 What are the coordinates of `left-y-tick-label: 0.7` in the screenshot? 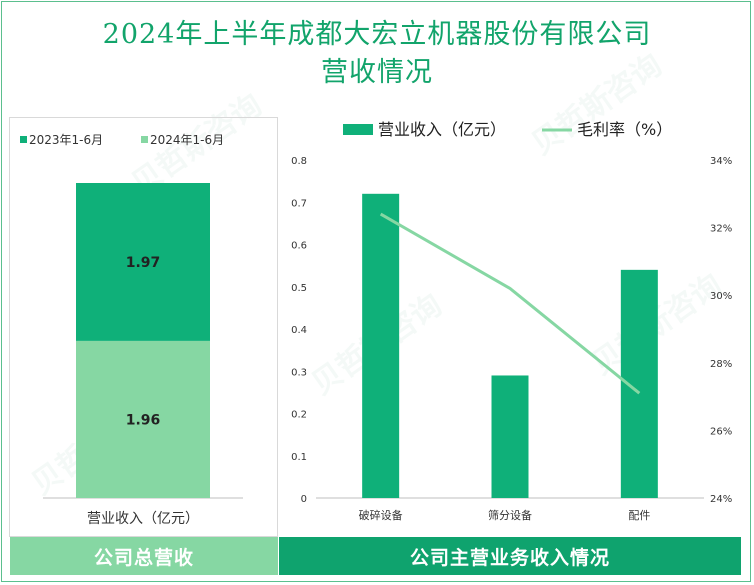 It's located at (299, 203).